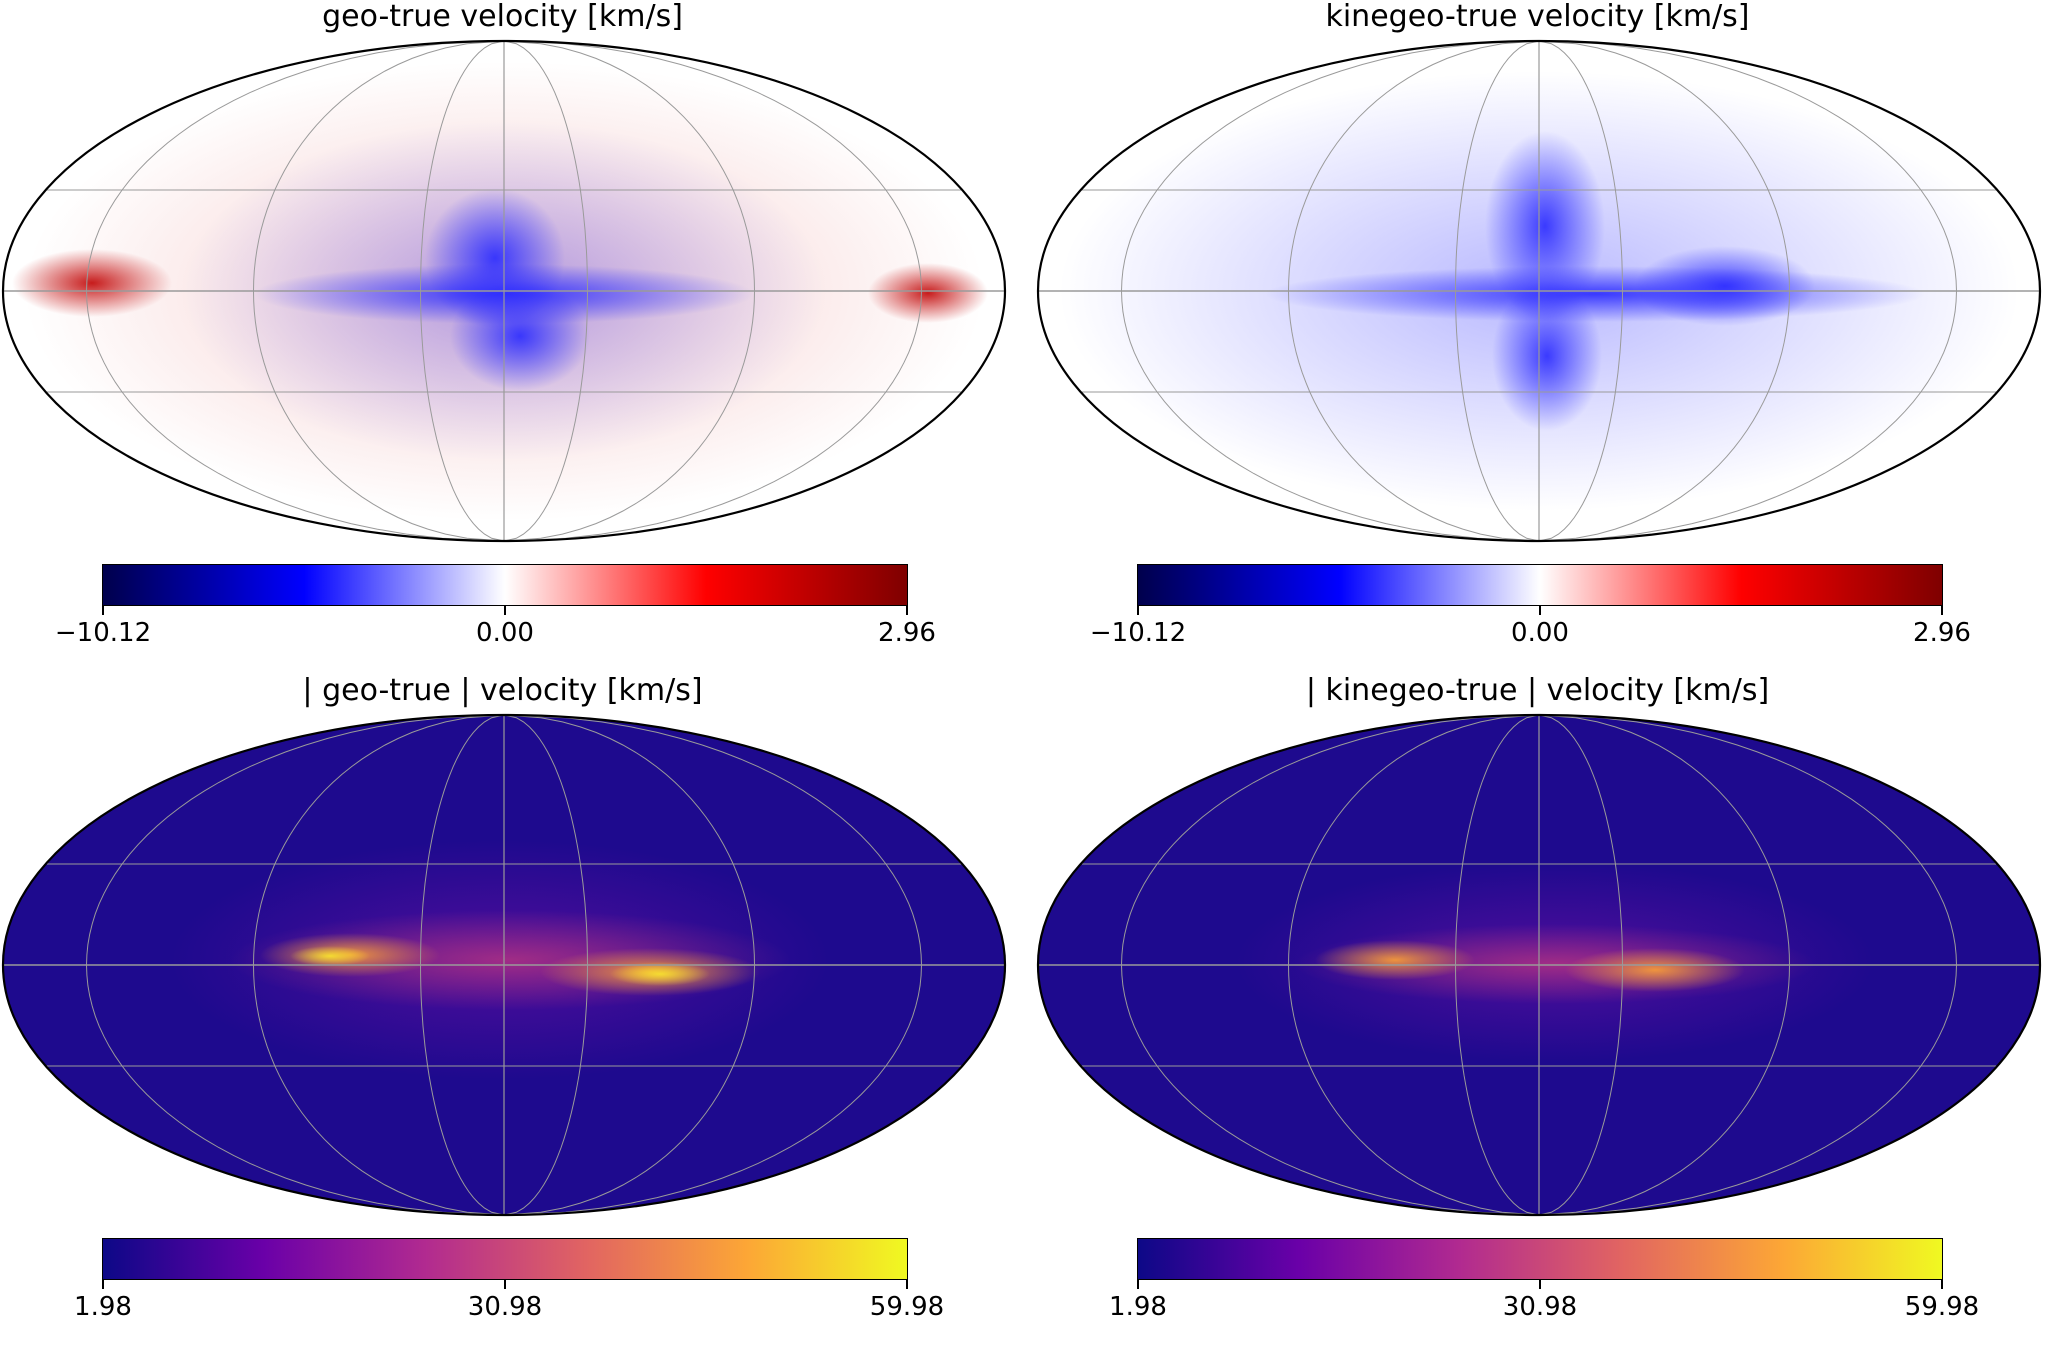 The height and width of the screenshot is (1347, 2070). I want to click on anticenter-positive-left, so click(92, 283).